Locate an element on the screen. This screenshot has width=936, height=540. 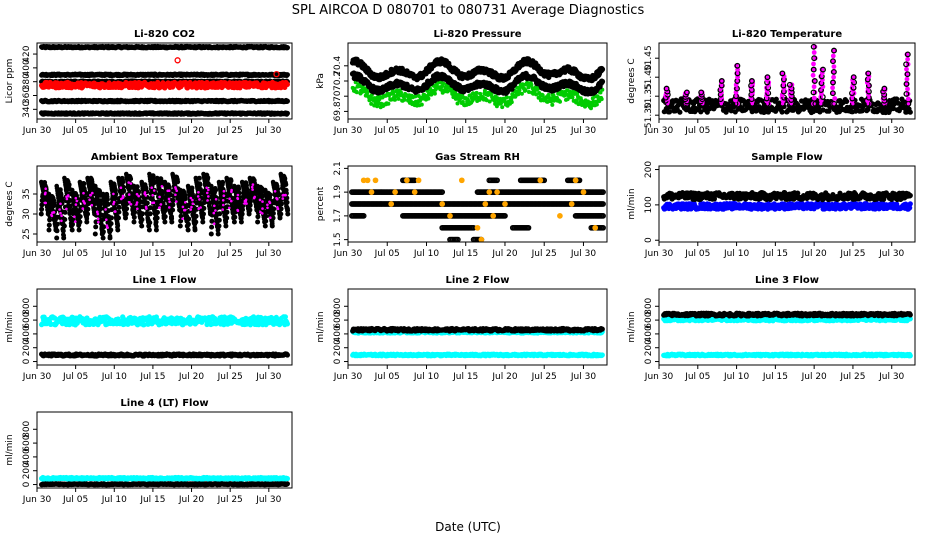
figure-x-axis-label: Date (UTC) is located at coordinates (468, 527).